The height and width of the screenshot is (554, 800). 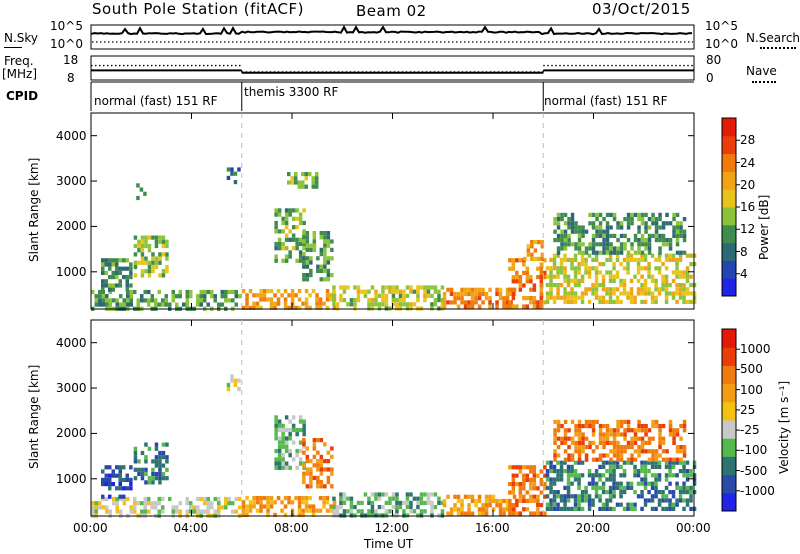 What do you see at coordinates (198, 9) in the screenshot?
I see `station-title: South Pole Station (fitACF)` at bounding box center [198, 9].